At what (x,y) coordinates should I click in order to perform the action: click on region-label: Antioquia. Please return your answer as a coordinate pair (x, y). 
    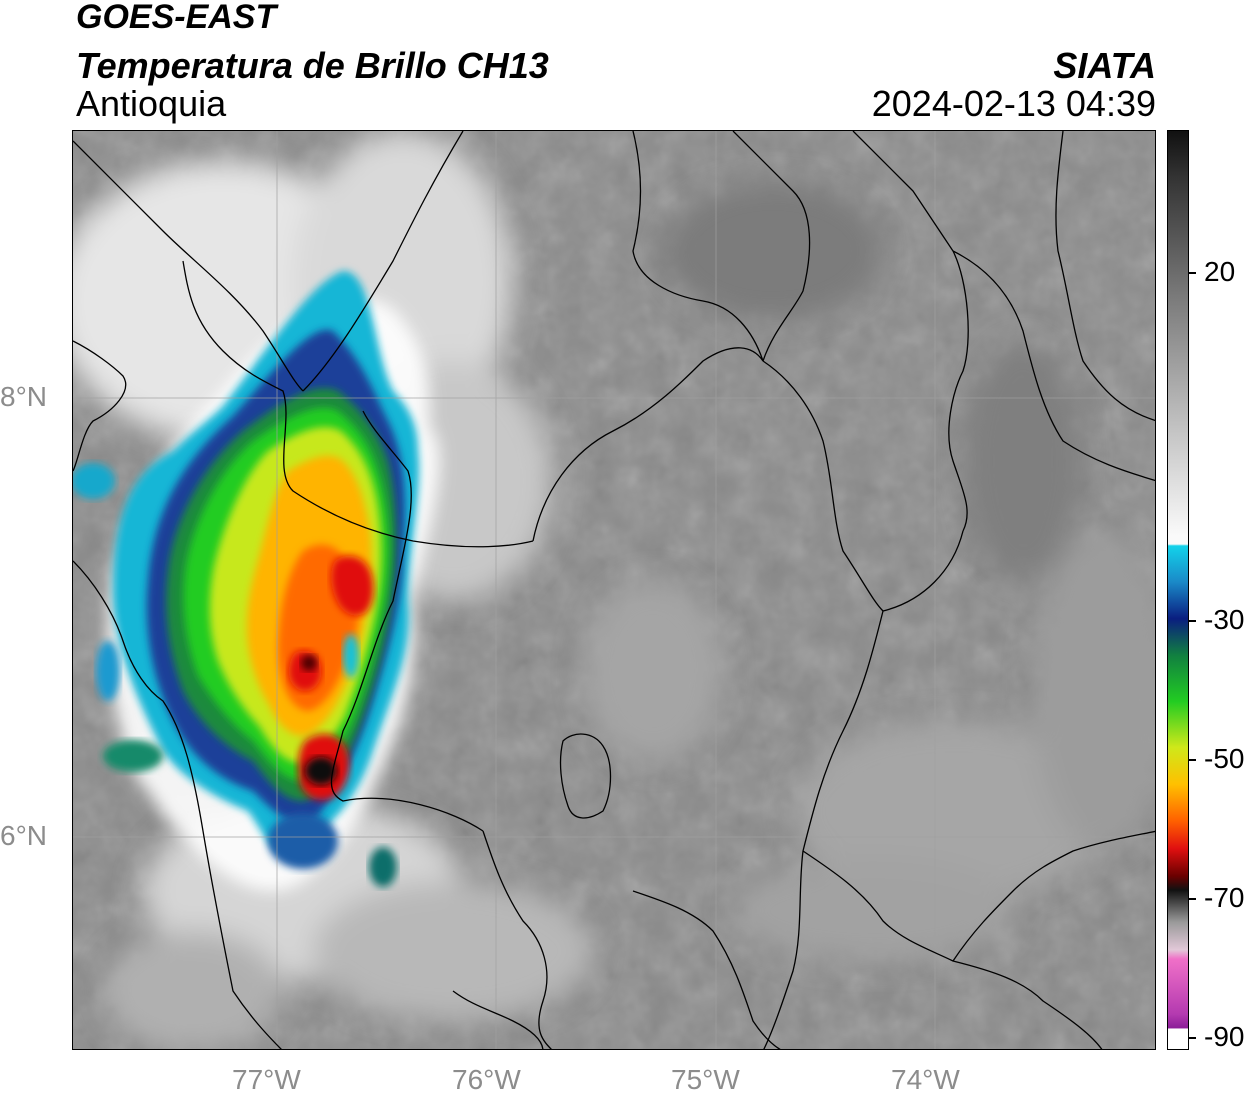
    Looking at the image, I should click on (151, 103).